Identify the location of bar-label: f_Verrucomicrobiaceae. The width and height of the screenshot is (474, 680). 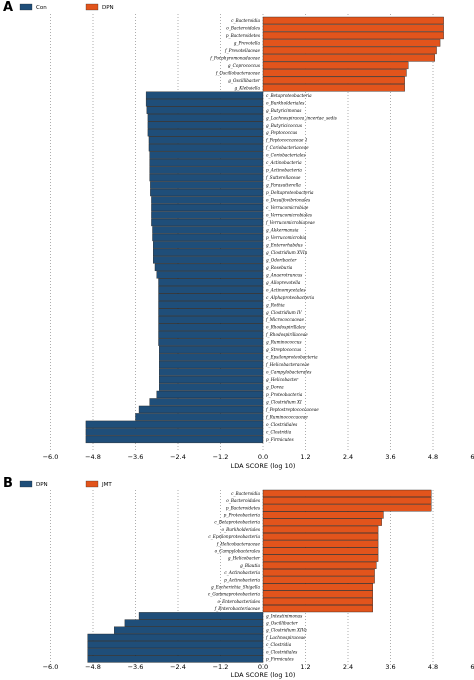
(290, 222).